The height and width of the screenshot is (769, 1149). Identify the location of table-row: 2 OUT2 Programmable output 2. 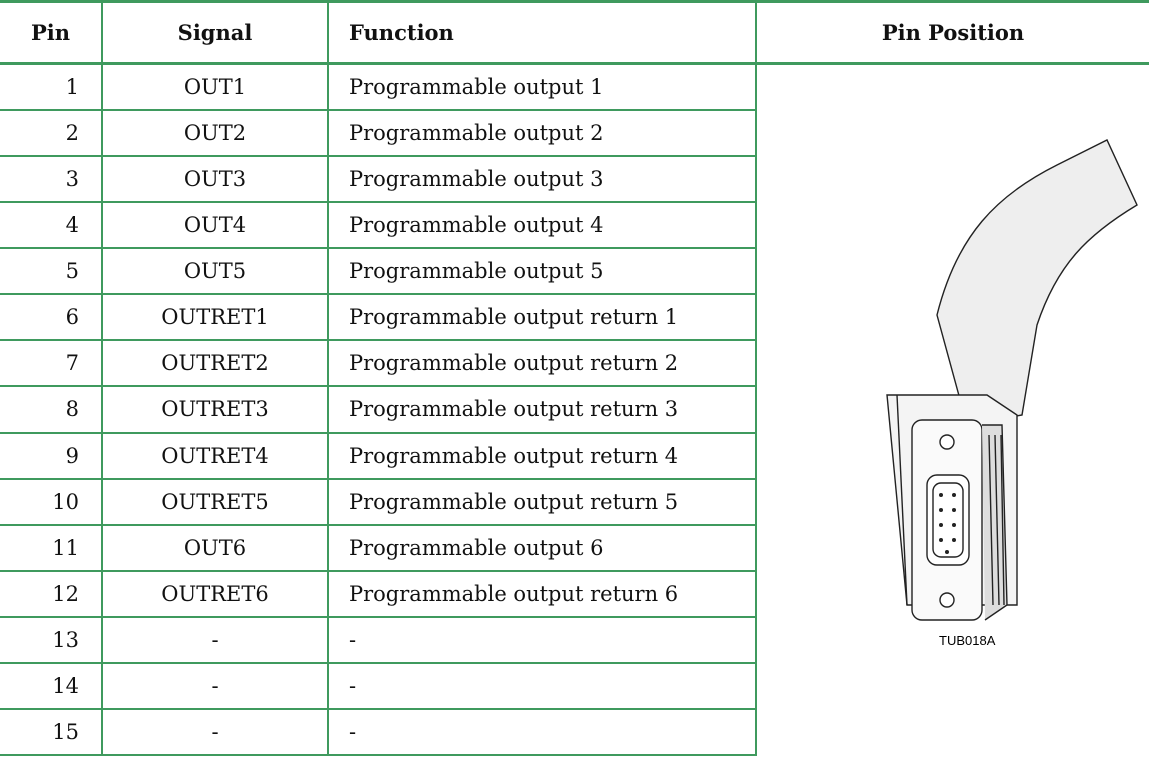
(574, 133).